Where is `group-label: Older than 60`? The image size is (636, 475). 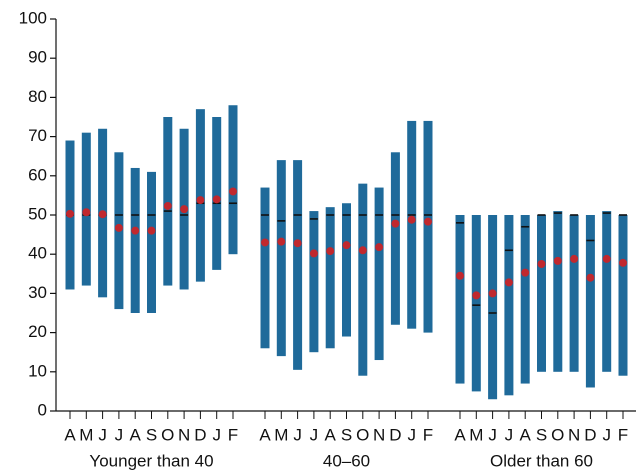 group-label: Older than 60 is located at coordinates (541, 460).